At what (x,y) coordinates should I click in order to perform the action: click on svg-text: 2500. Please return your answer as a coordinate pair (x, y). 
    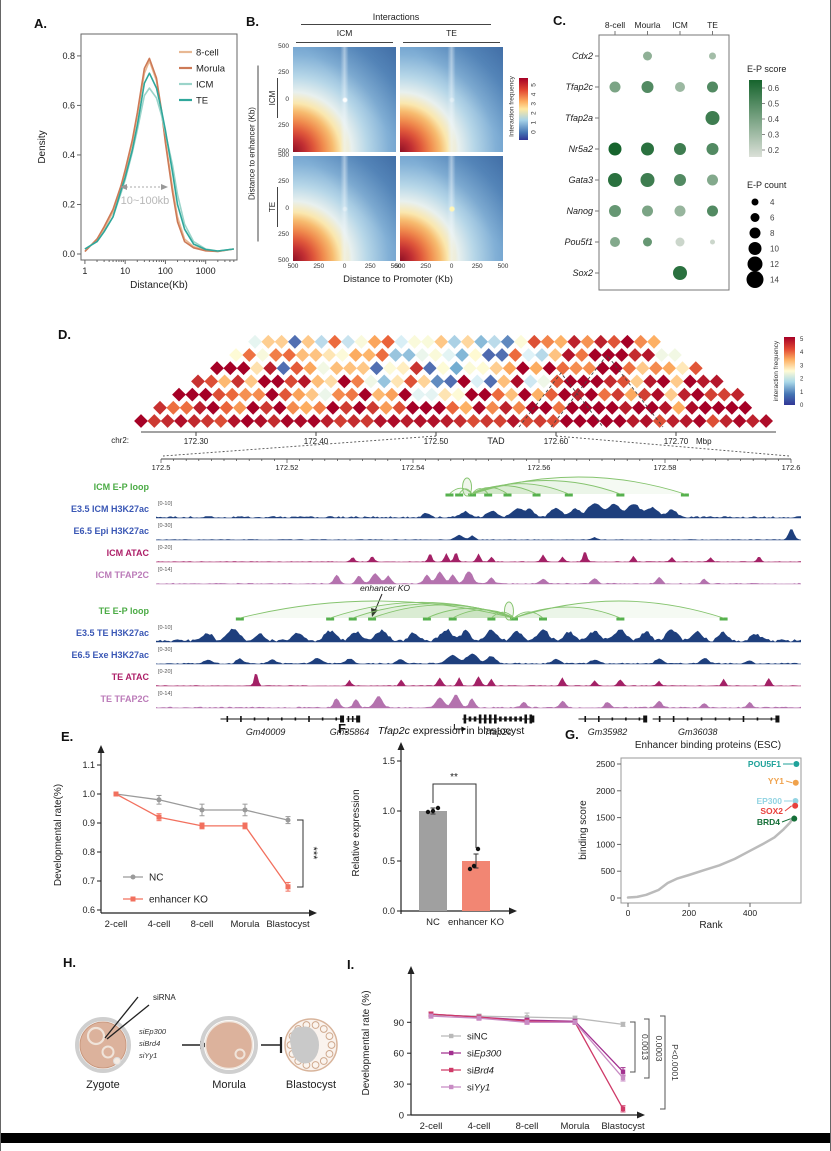
    Looking at the image, I should click on (605, 764).